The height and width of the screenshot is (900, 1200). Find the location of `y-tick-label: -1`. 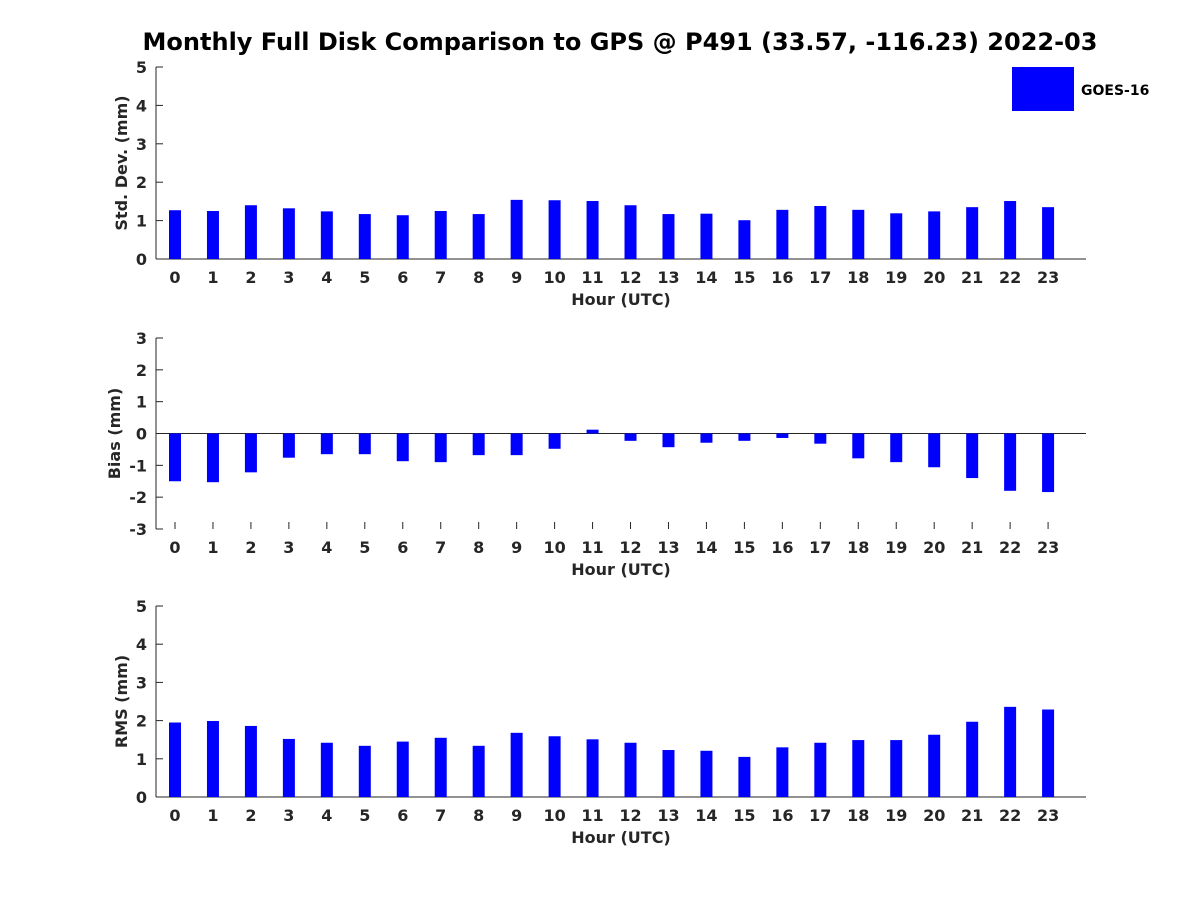

y-tick-label: -1 is located at coordinates (138, 465).